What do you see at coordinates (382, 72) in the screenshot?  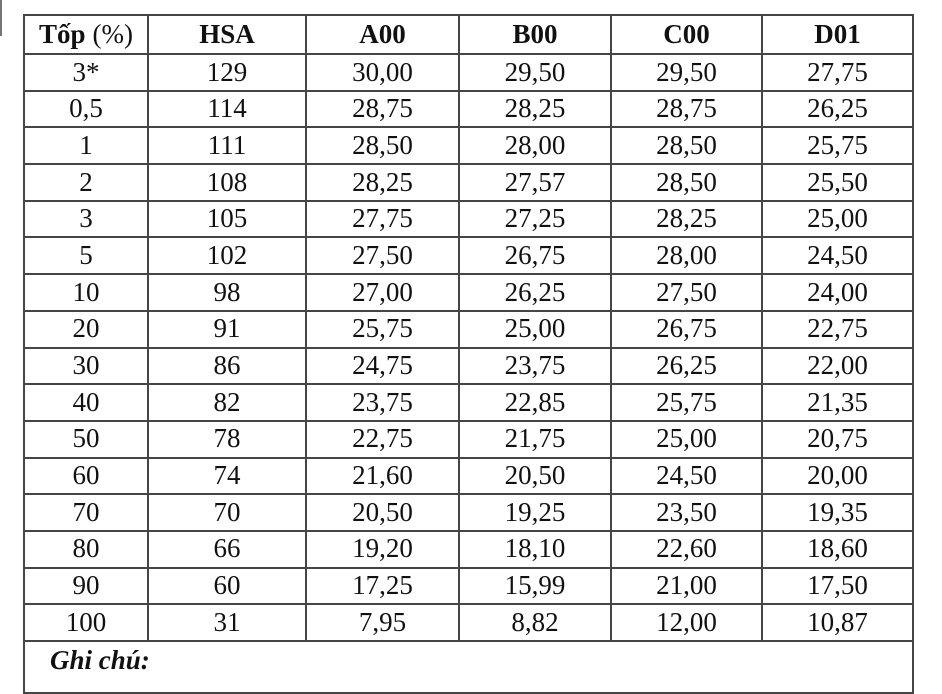 I see `table-cell: 30,00` at bounding box center [382, 72].